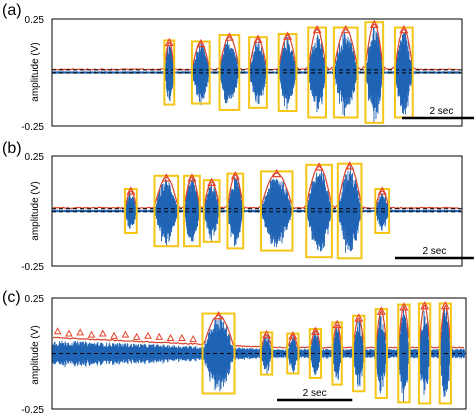 Image resolution: width=474 pixels, height=413 pixels. What do you see at coordinates (12, 148) in the screenshot?
I see `panel-label-b: (b)` at bounding box center [12, 148].